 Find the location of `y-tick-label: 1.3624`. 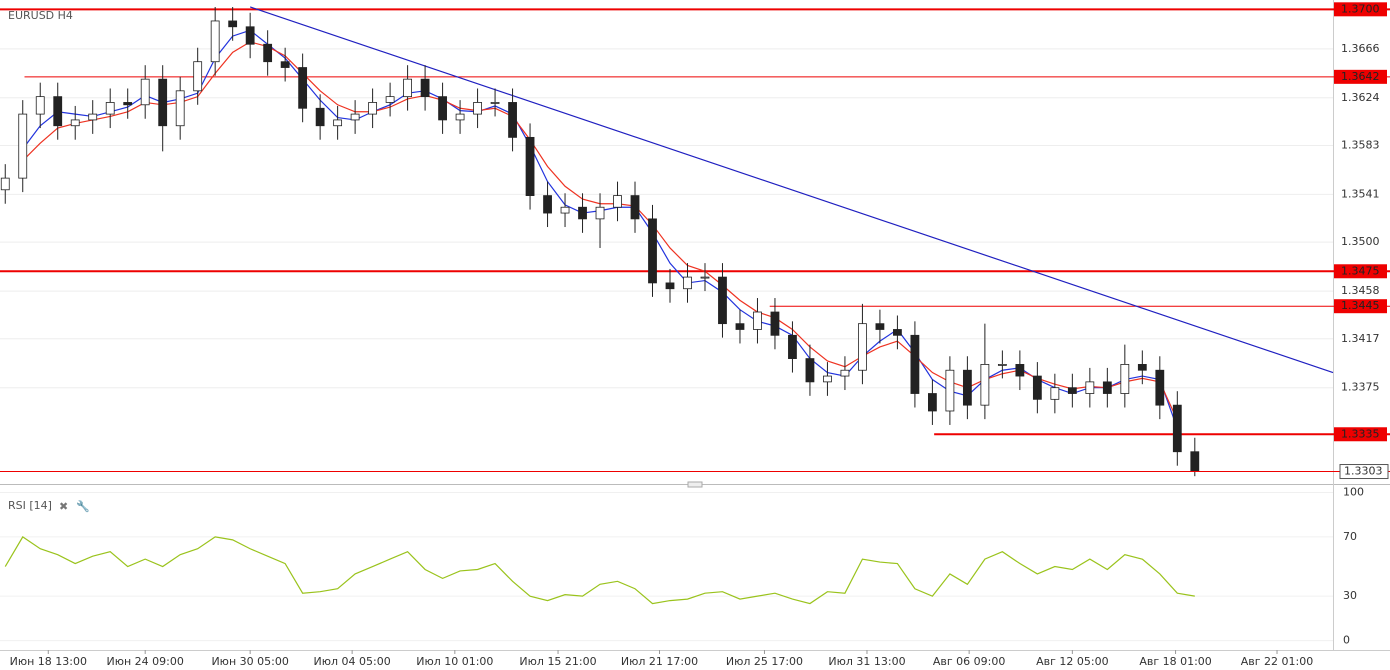

y-tick-label: 1.3624 is located at coordinates (1360, 97).